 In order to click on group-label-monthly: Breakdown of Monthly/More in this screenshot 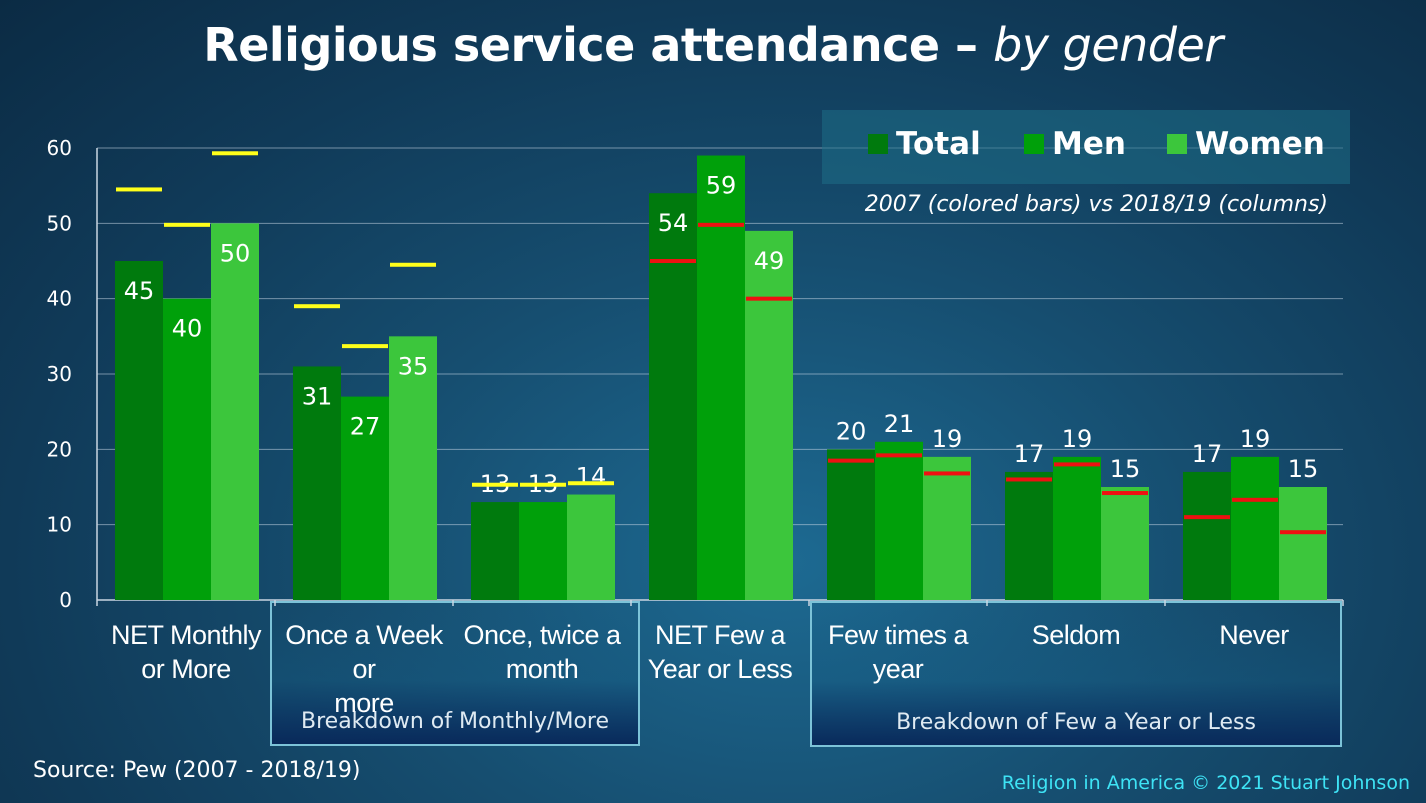, I will do `click(455, 721)`.